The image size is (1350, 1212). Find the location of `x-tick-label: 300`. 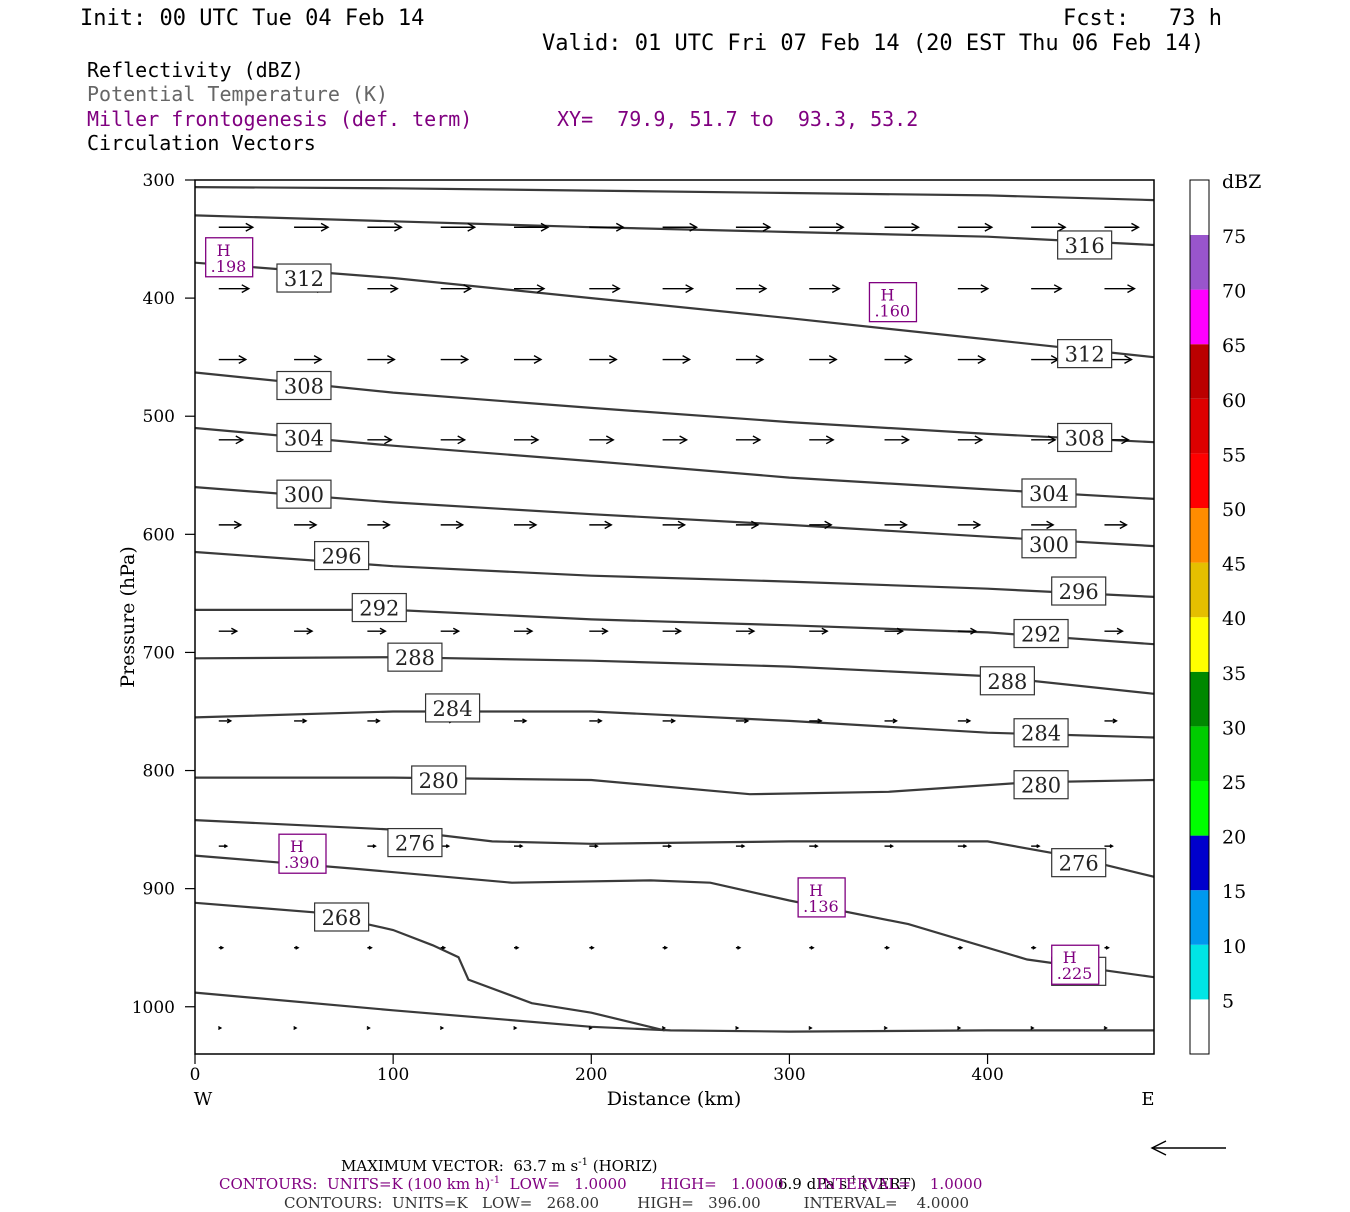

x-tick-label: 300 is located at coordinates (789, 1075).